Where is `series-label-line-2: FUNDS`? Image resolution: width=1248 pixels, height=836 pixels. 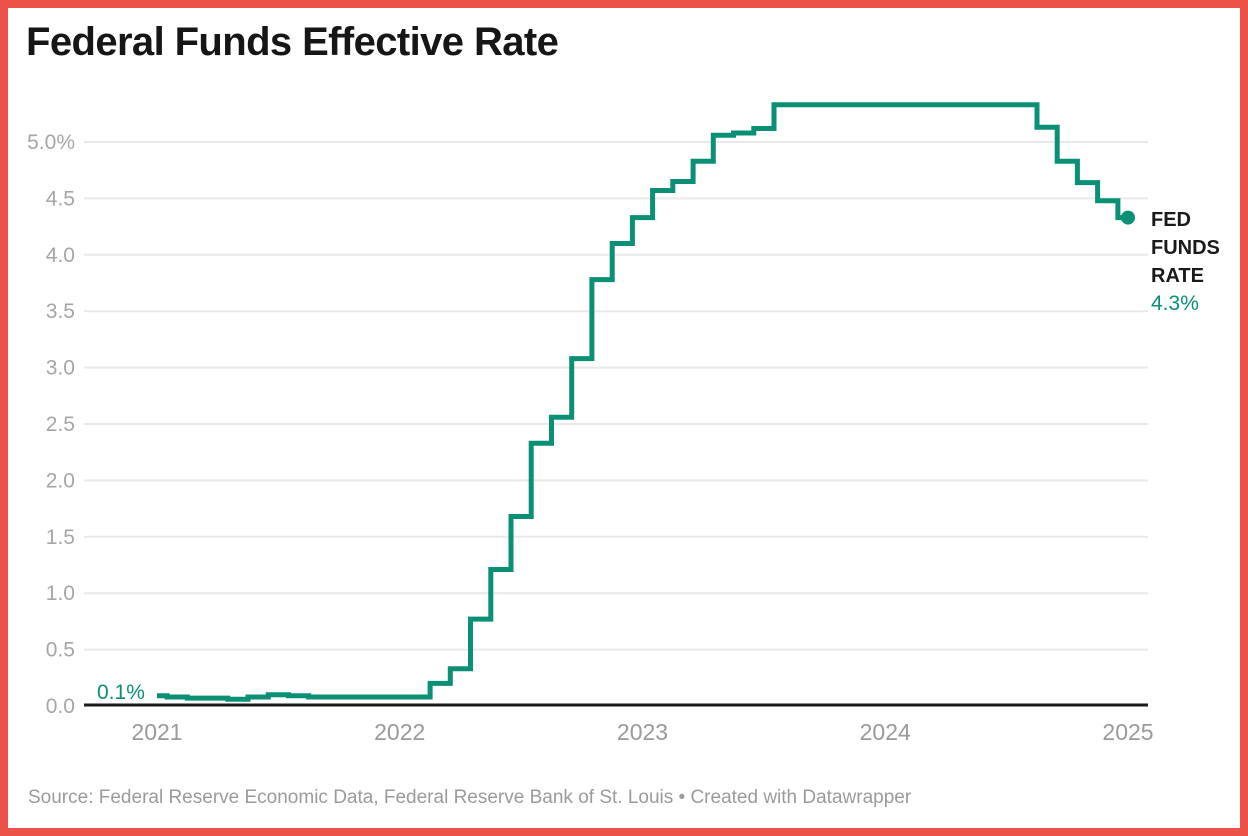 series-label-line-2: FUNDS is located at coordinates (1185, 248).